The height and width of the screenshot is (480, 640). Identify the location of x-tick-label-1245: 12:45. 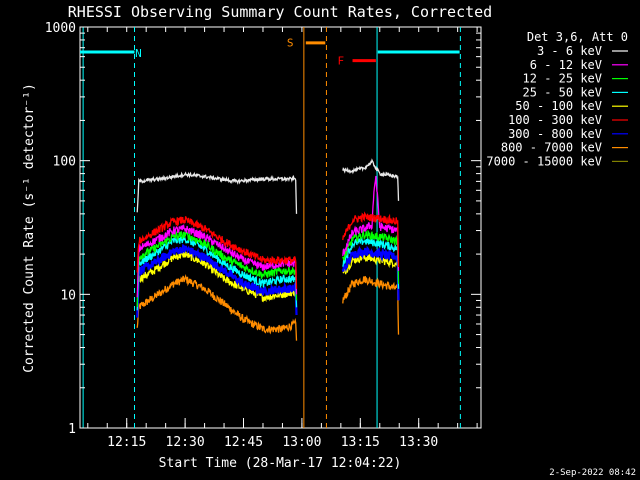
(243, 442).